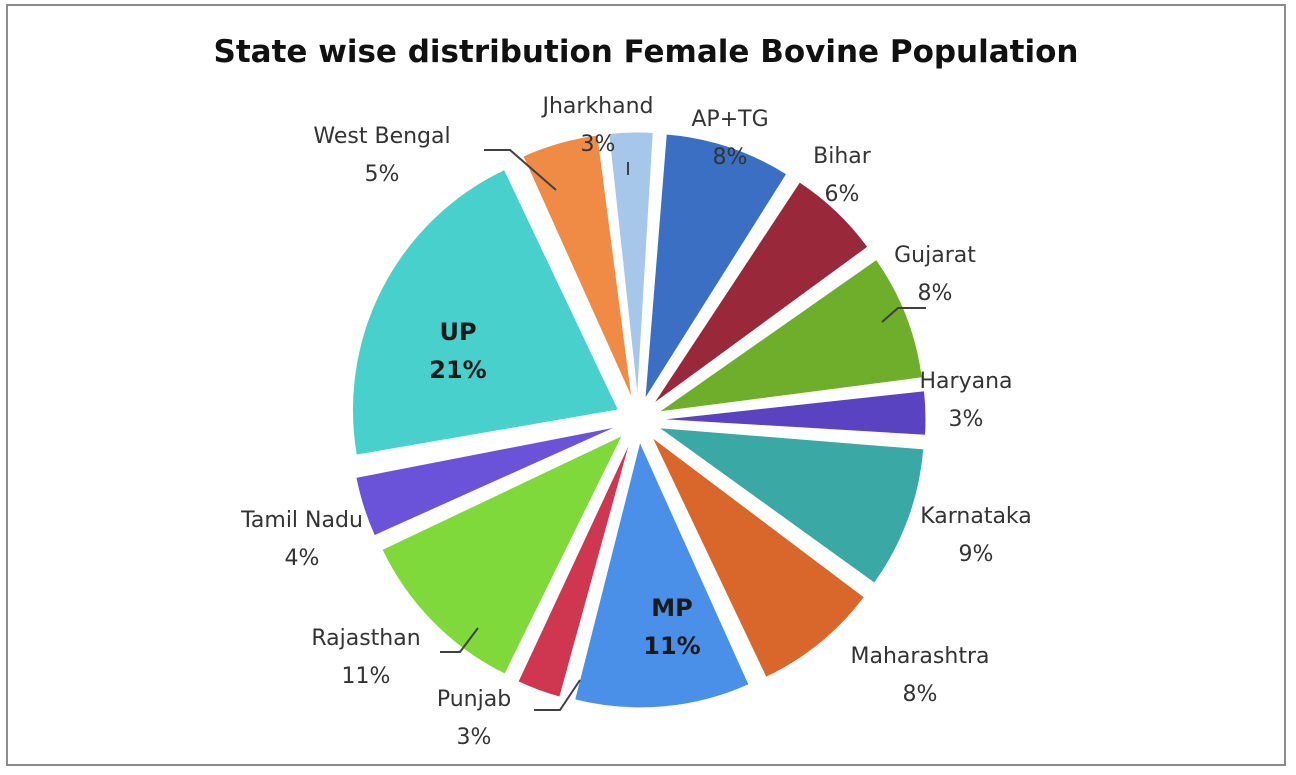 This screenshot has width=1296, height=775. Describe the element at coordinates (457, 370) in the screenshot. I see `slice-value-up: 21%` at that location.